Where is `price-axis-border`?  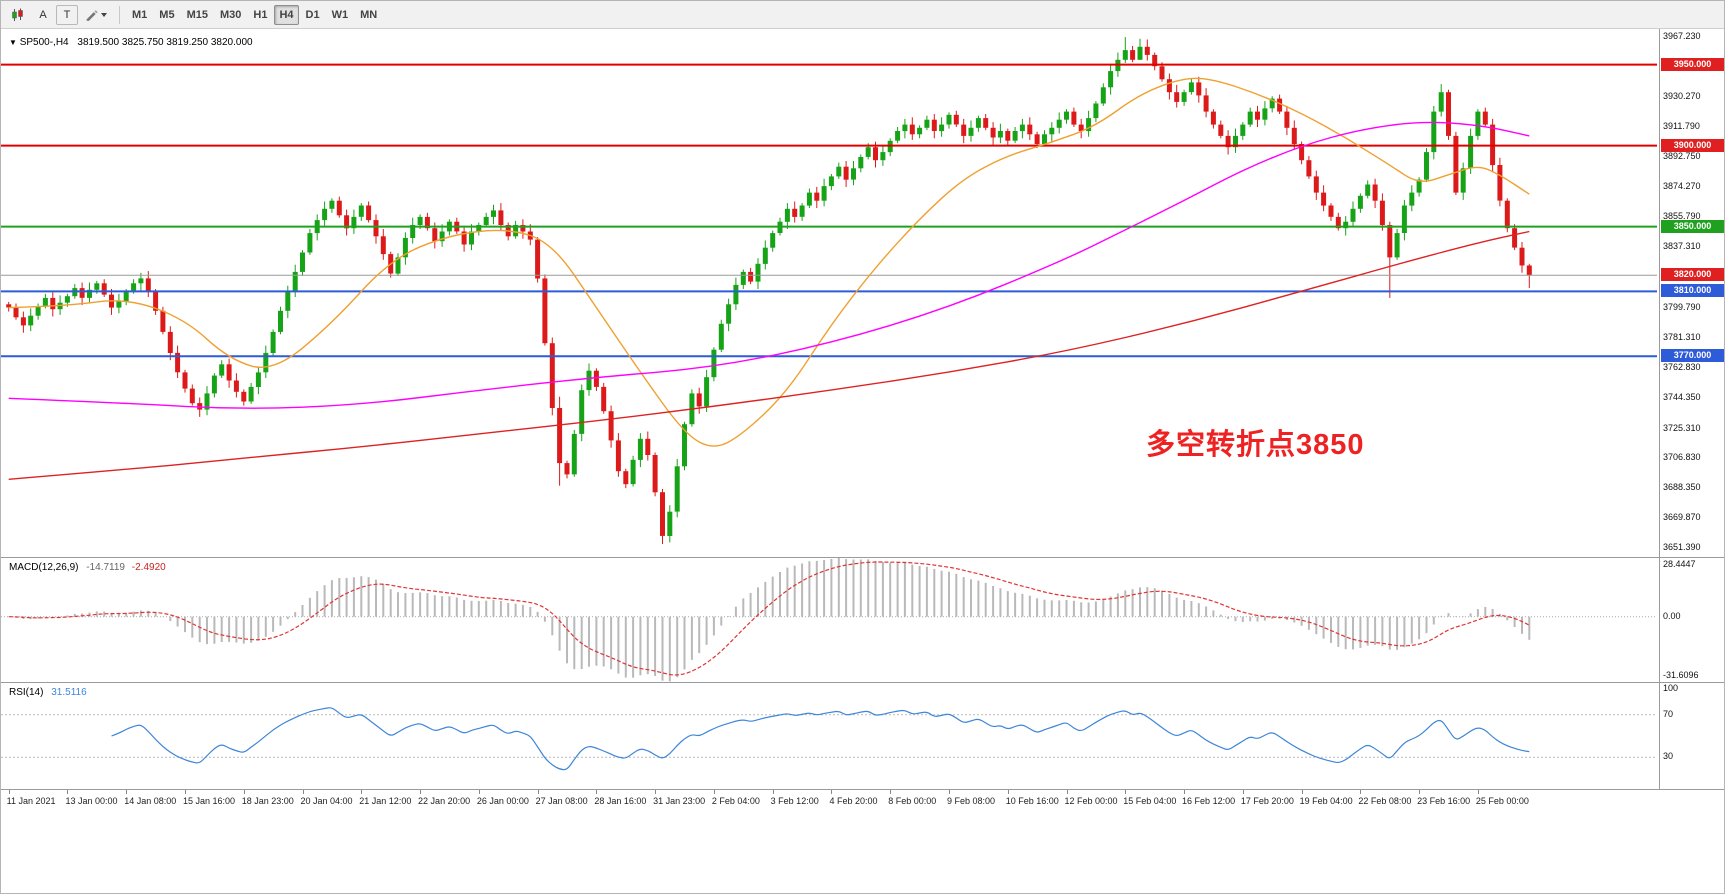 price-axis-border is located at coordinates (1659, 409).